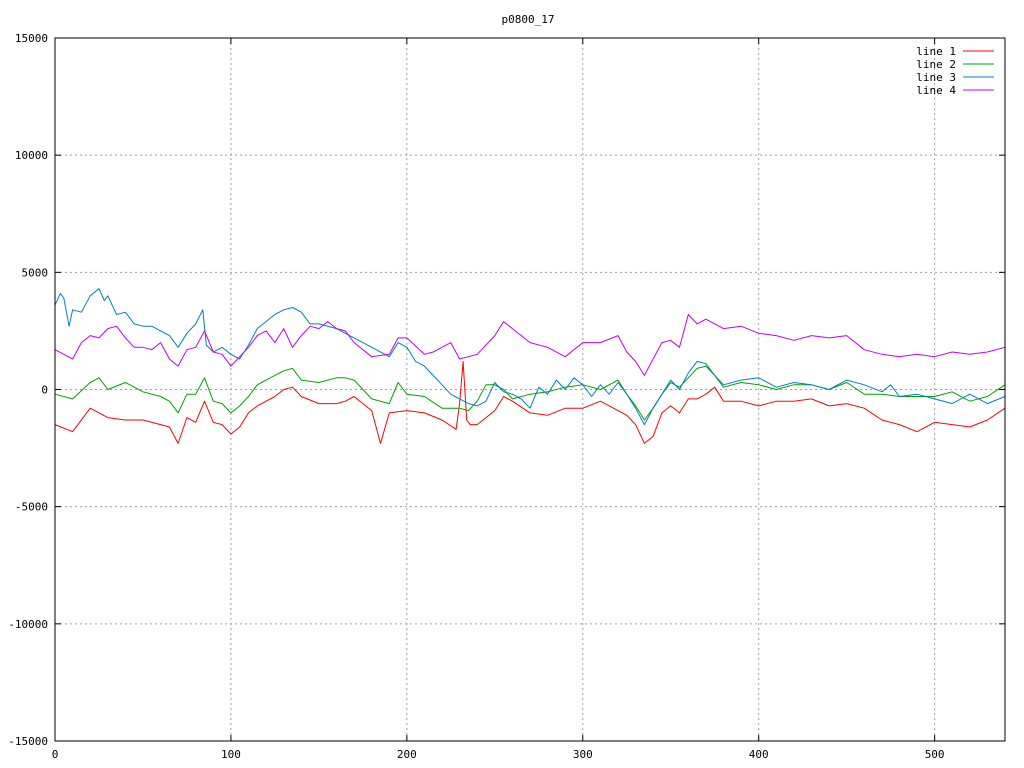 The image size is (1024, 768). What do you see at coordinates (28, 741) in the screenshot?
I see `y-tick-label: -15000` at bounding box center [28, 741].